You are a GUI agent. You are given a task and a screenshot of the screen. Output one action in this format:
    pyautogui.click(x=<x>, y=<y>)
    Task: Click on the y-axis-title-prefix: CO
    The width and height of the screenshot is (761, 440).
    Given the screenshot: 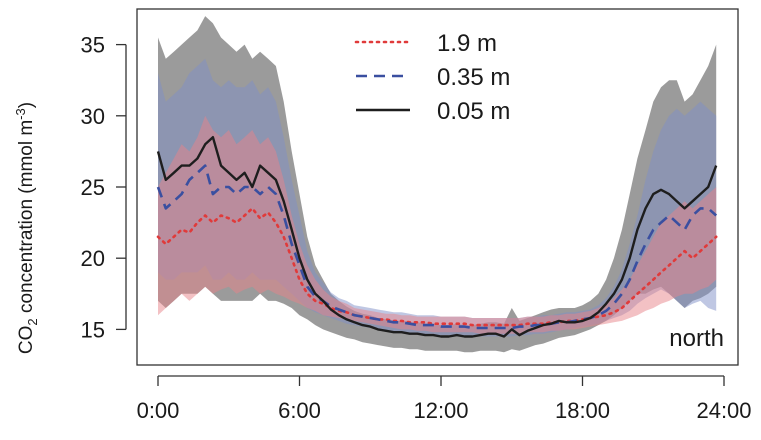 What is the action you would take?
    pyautogui.click(x=26, y=340)
    